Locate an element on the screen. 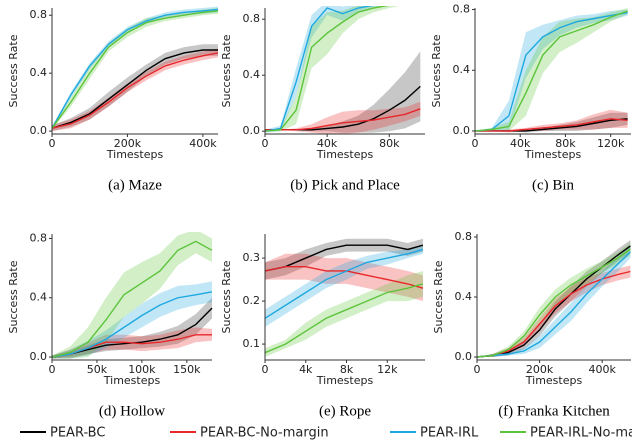 The image size is (632, 442). y-tick-label: 0.3 is located at coordinates (252, 257).